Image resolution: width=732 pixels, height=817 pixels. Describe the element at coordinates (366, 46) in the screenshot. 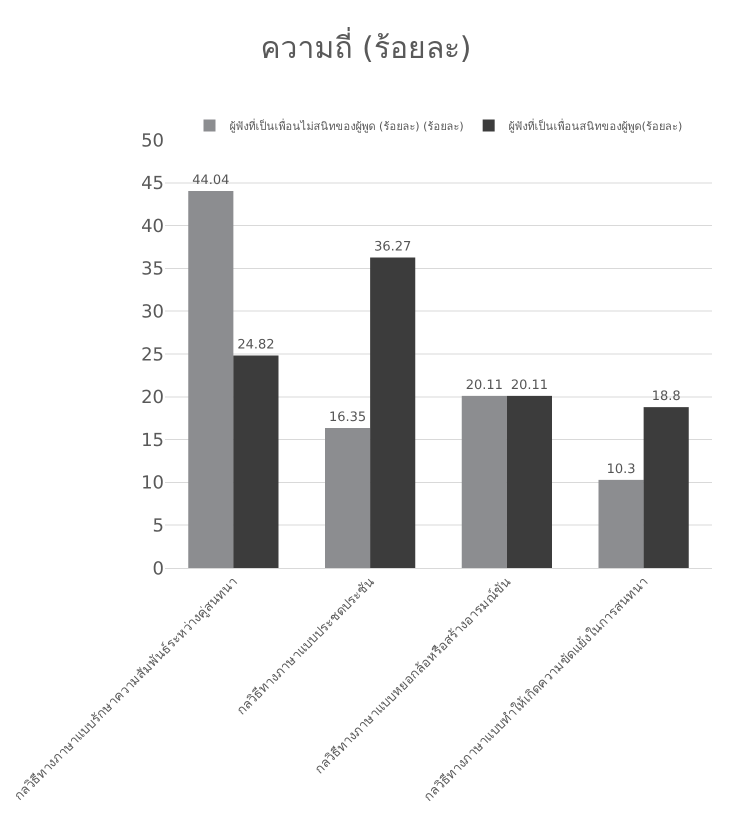

I see `chart-title: ความถี่ (ร้อยละ)` at that location.